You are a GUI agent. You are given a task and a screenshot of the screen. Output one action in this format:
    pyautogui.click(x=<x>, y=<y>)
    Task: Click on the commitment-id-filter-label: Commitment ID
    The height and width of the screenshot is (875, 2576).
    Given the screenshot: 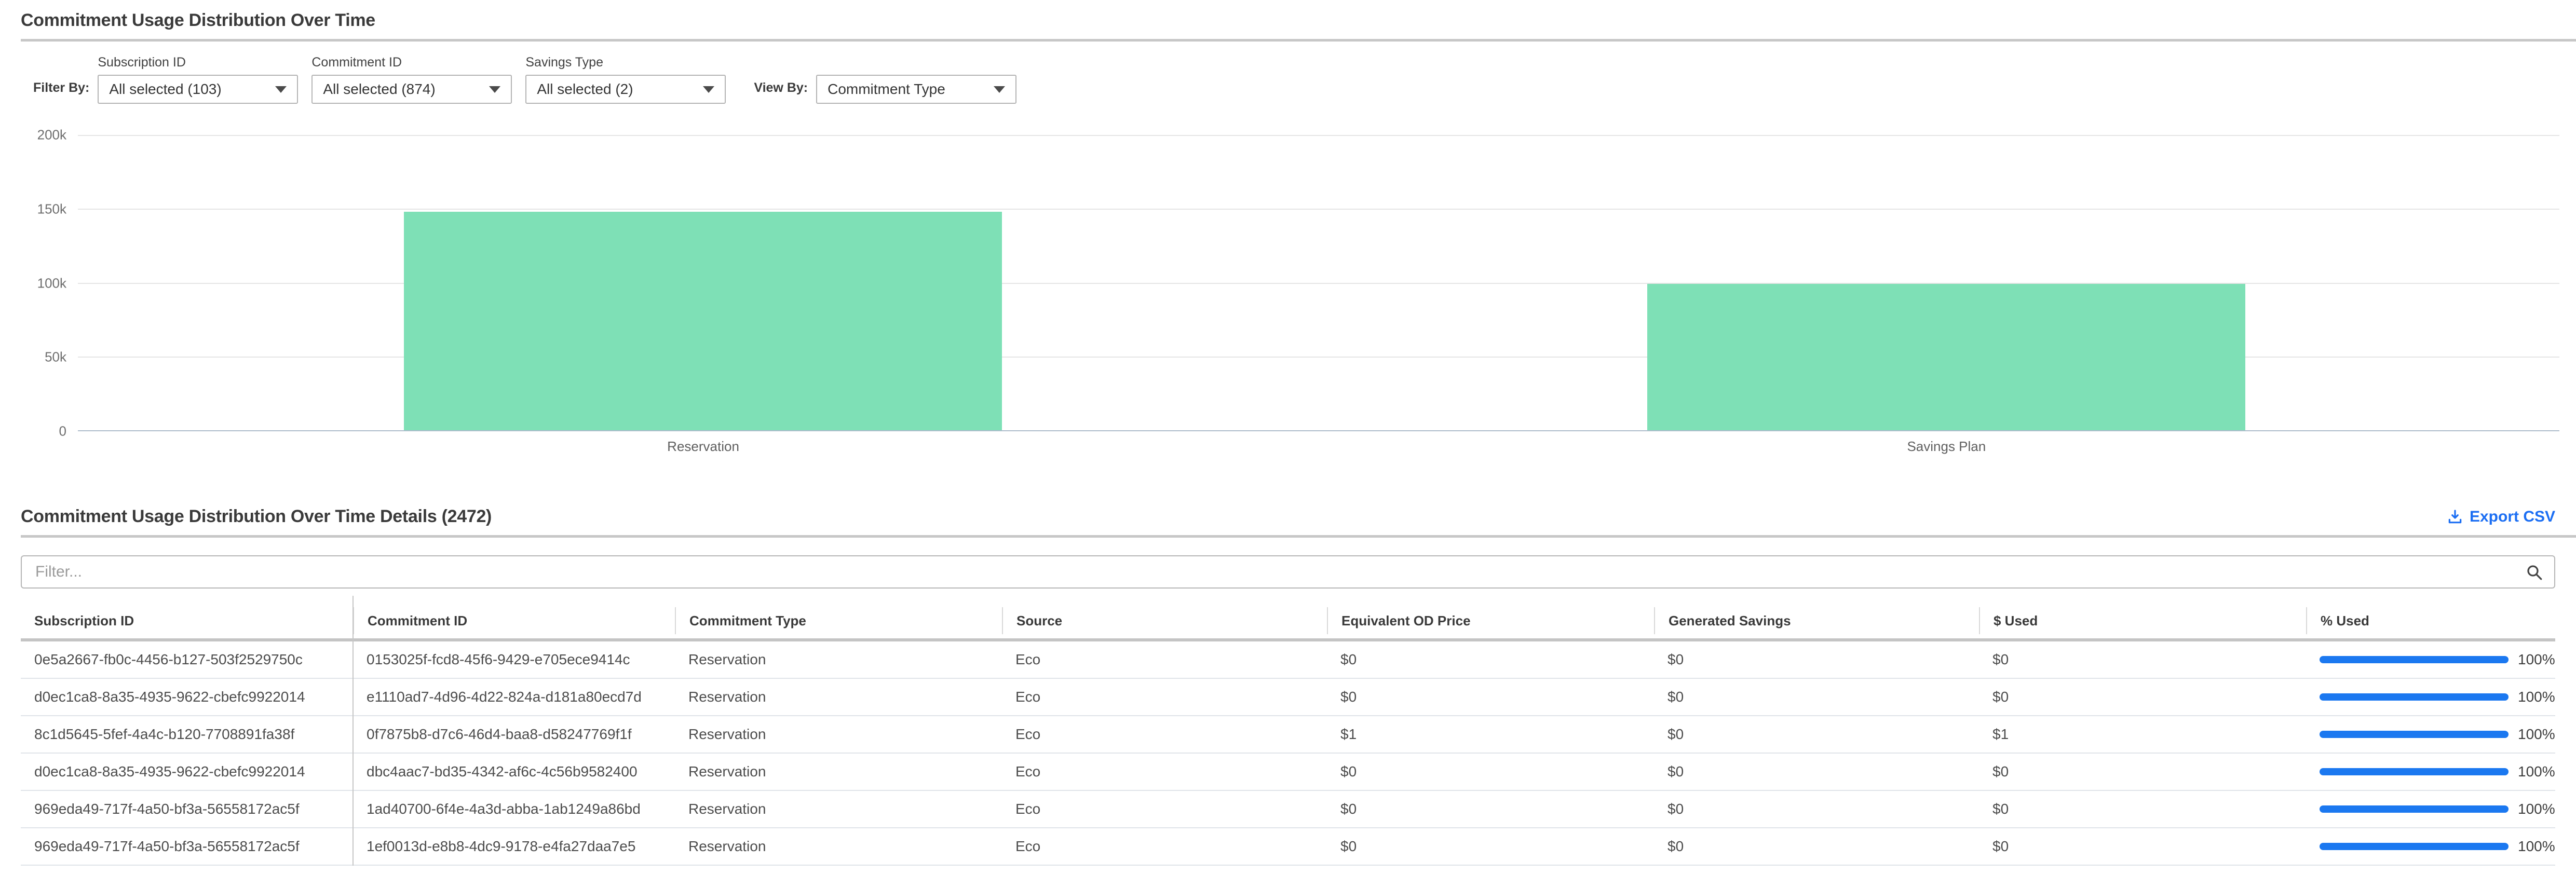 What is the action you would take?
    pyautogui.click(x=356, y=63)
    